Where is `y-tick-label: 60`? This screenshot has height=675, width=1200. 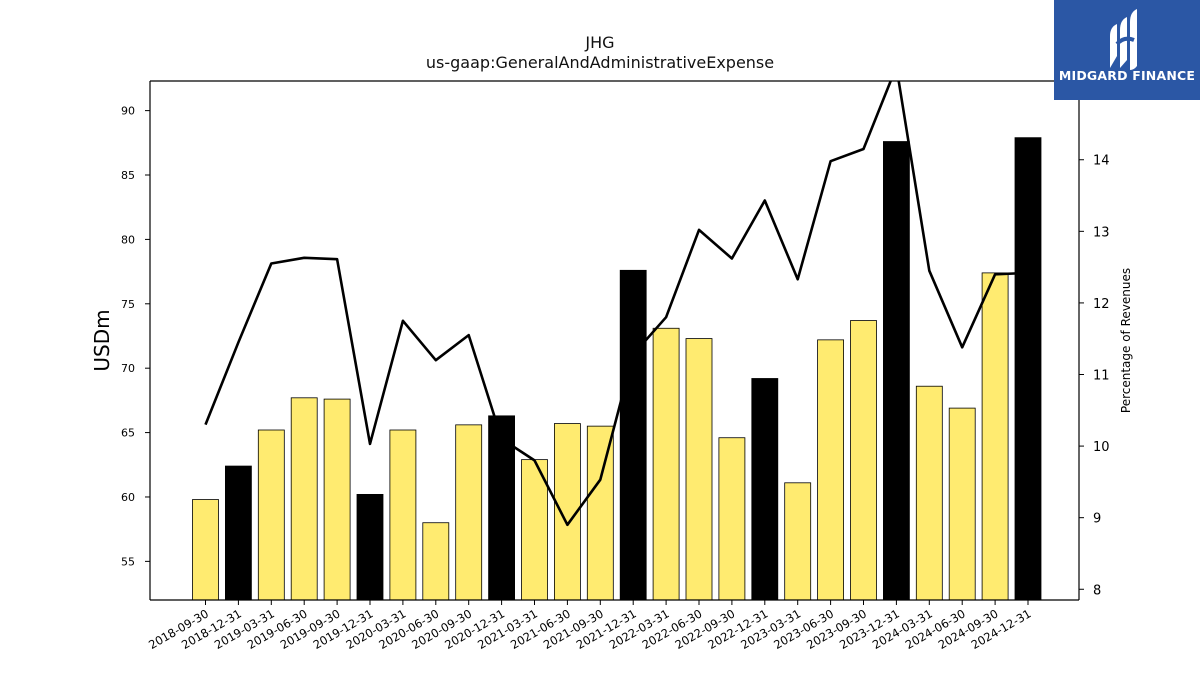 y-tick-label: 60 is located at coordinates (128, 497).